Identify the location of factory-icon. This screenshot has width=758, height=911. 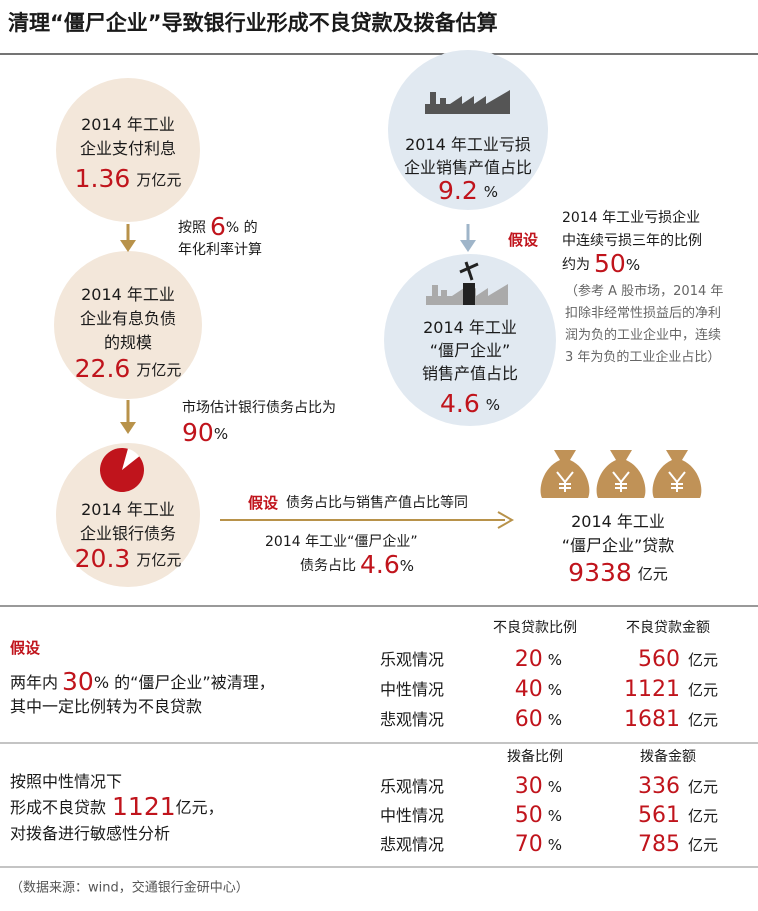
(467, 102).